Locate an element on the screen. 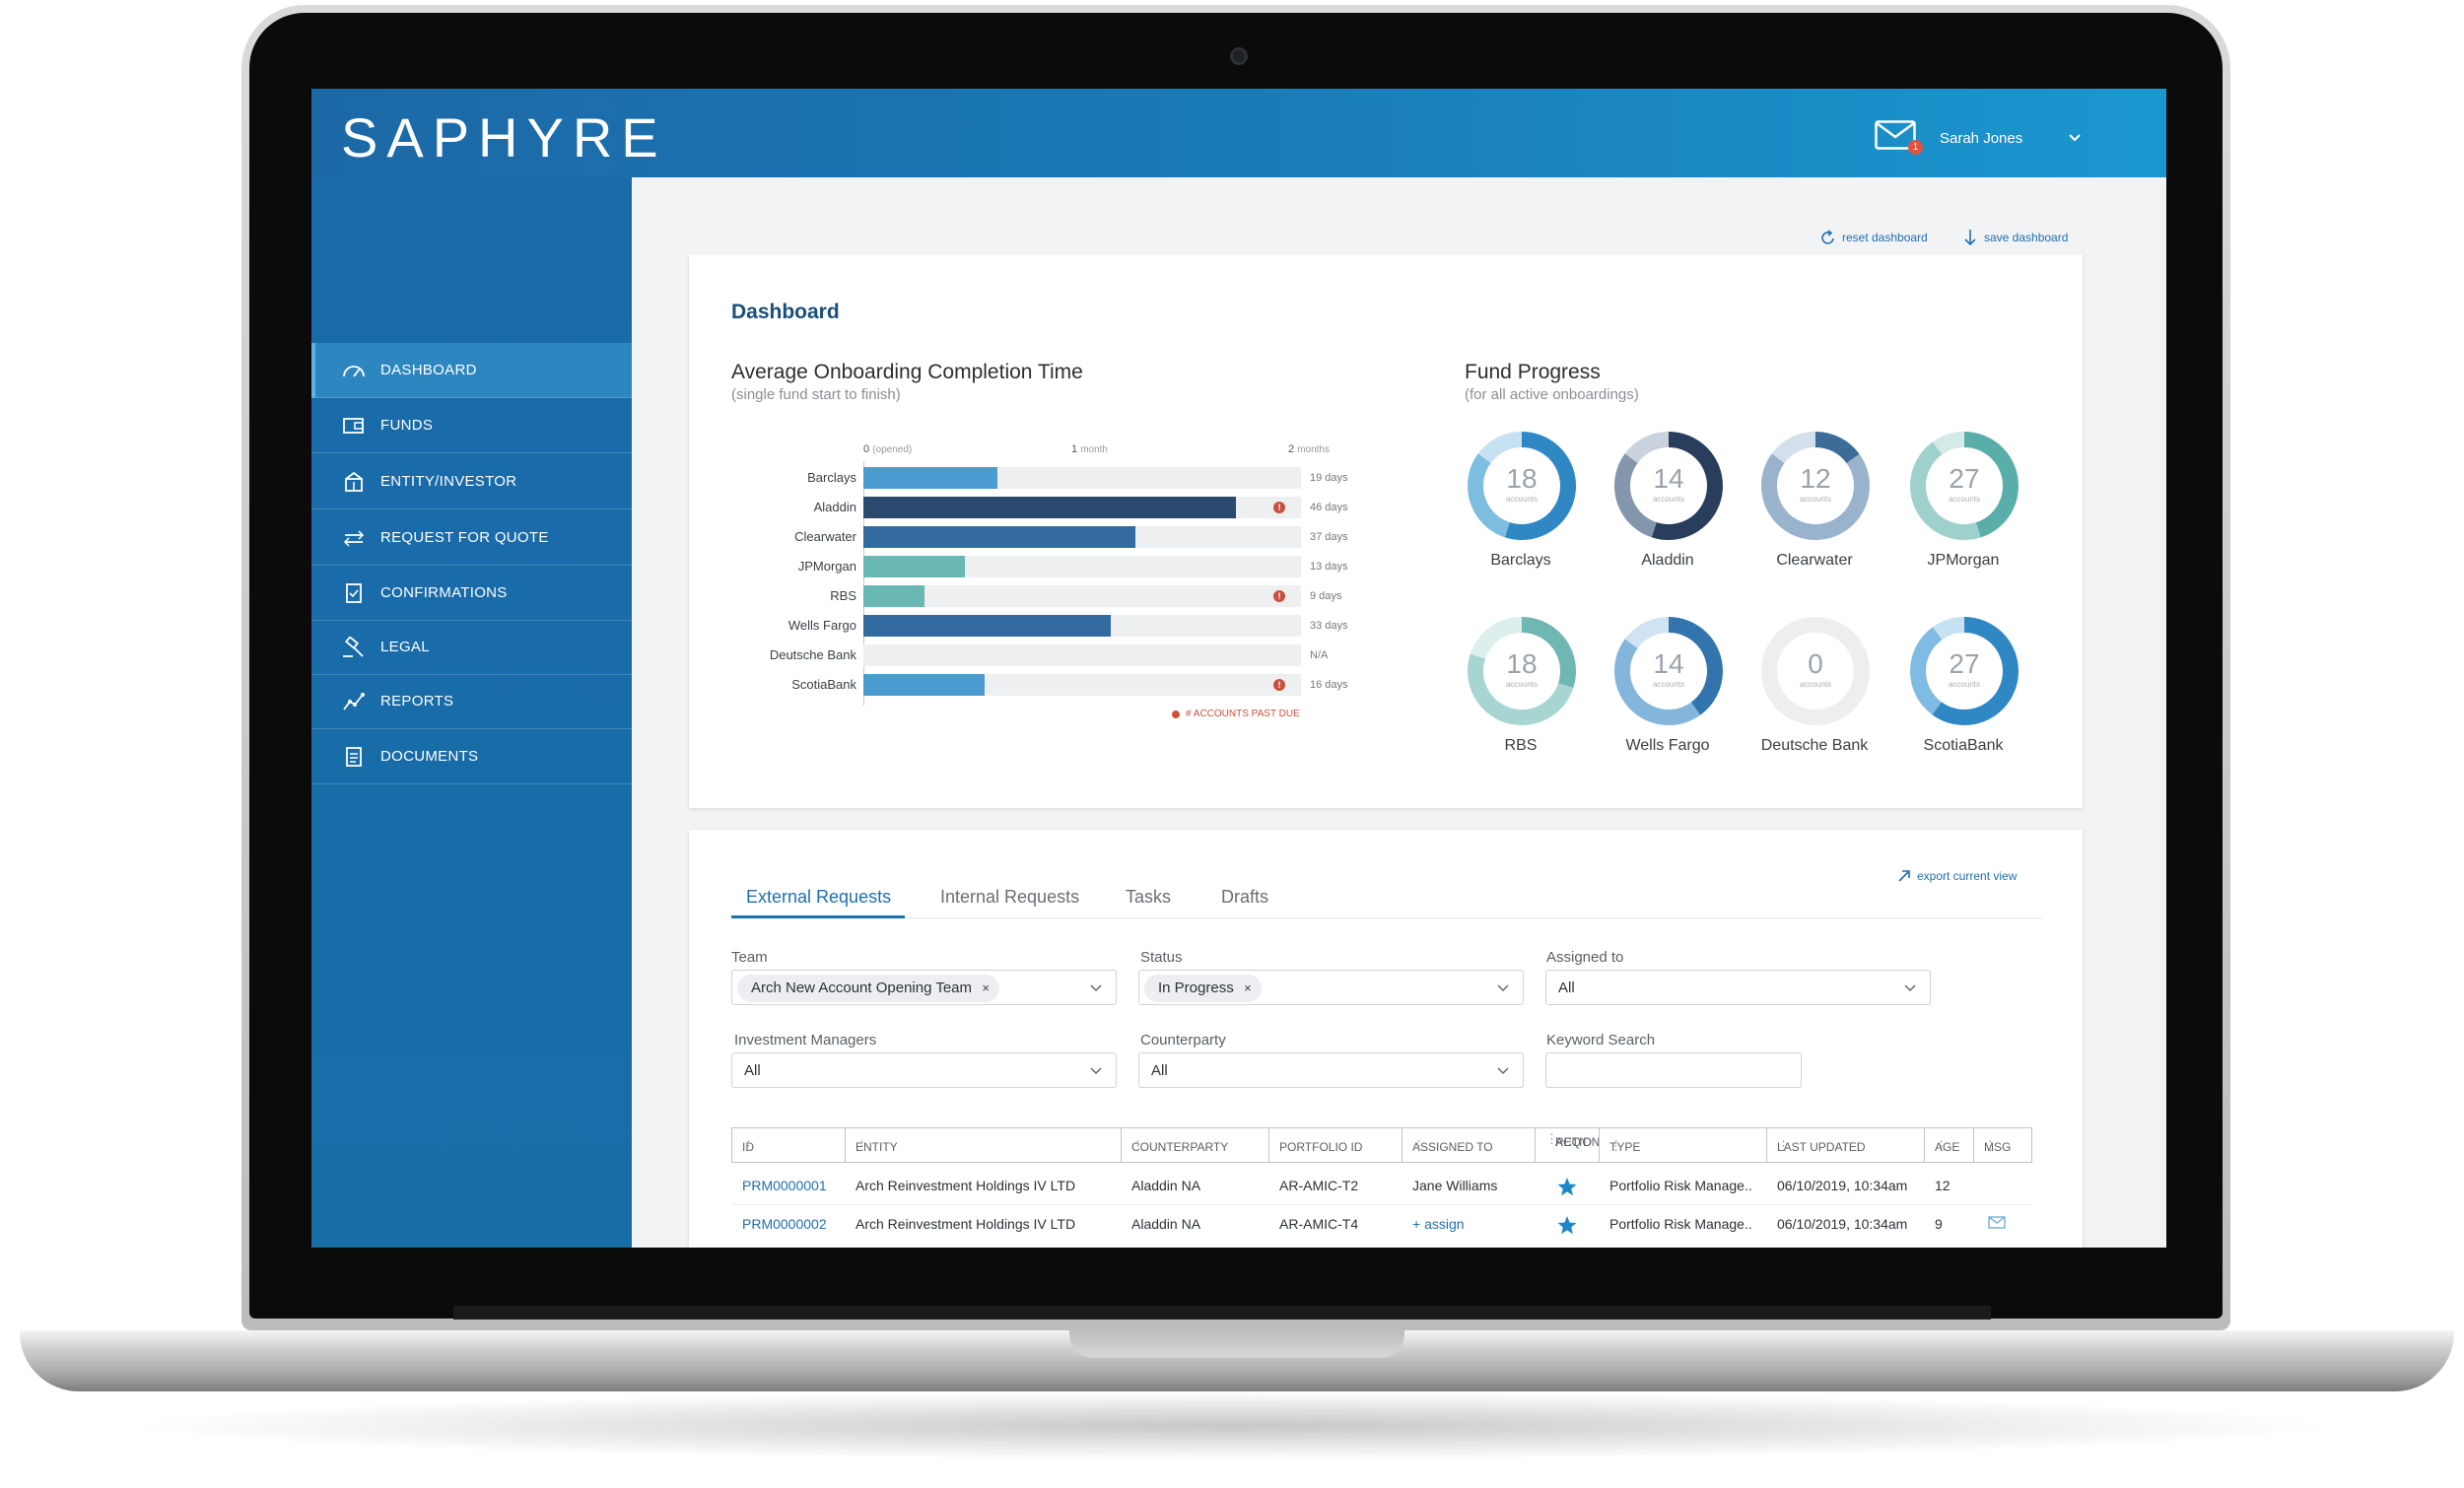  bar-wells-fargo is located at coordinates (987, 626).